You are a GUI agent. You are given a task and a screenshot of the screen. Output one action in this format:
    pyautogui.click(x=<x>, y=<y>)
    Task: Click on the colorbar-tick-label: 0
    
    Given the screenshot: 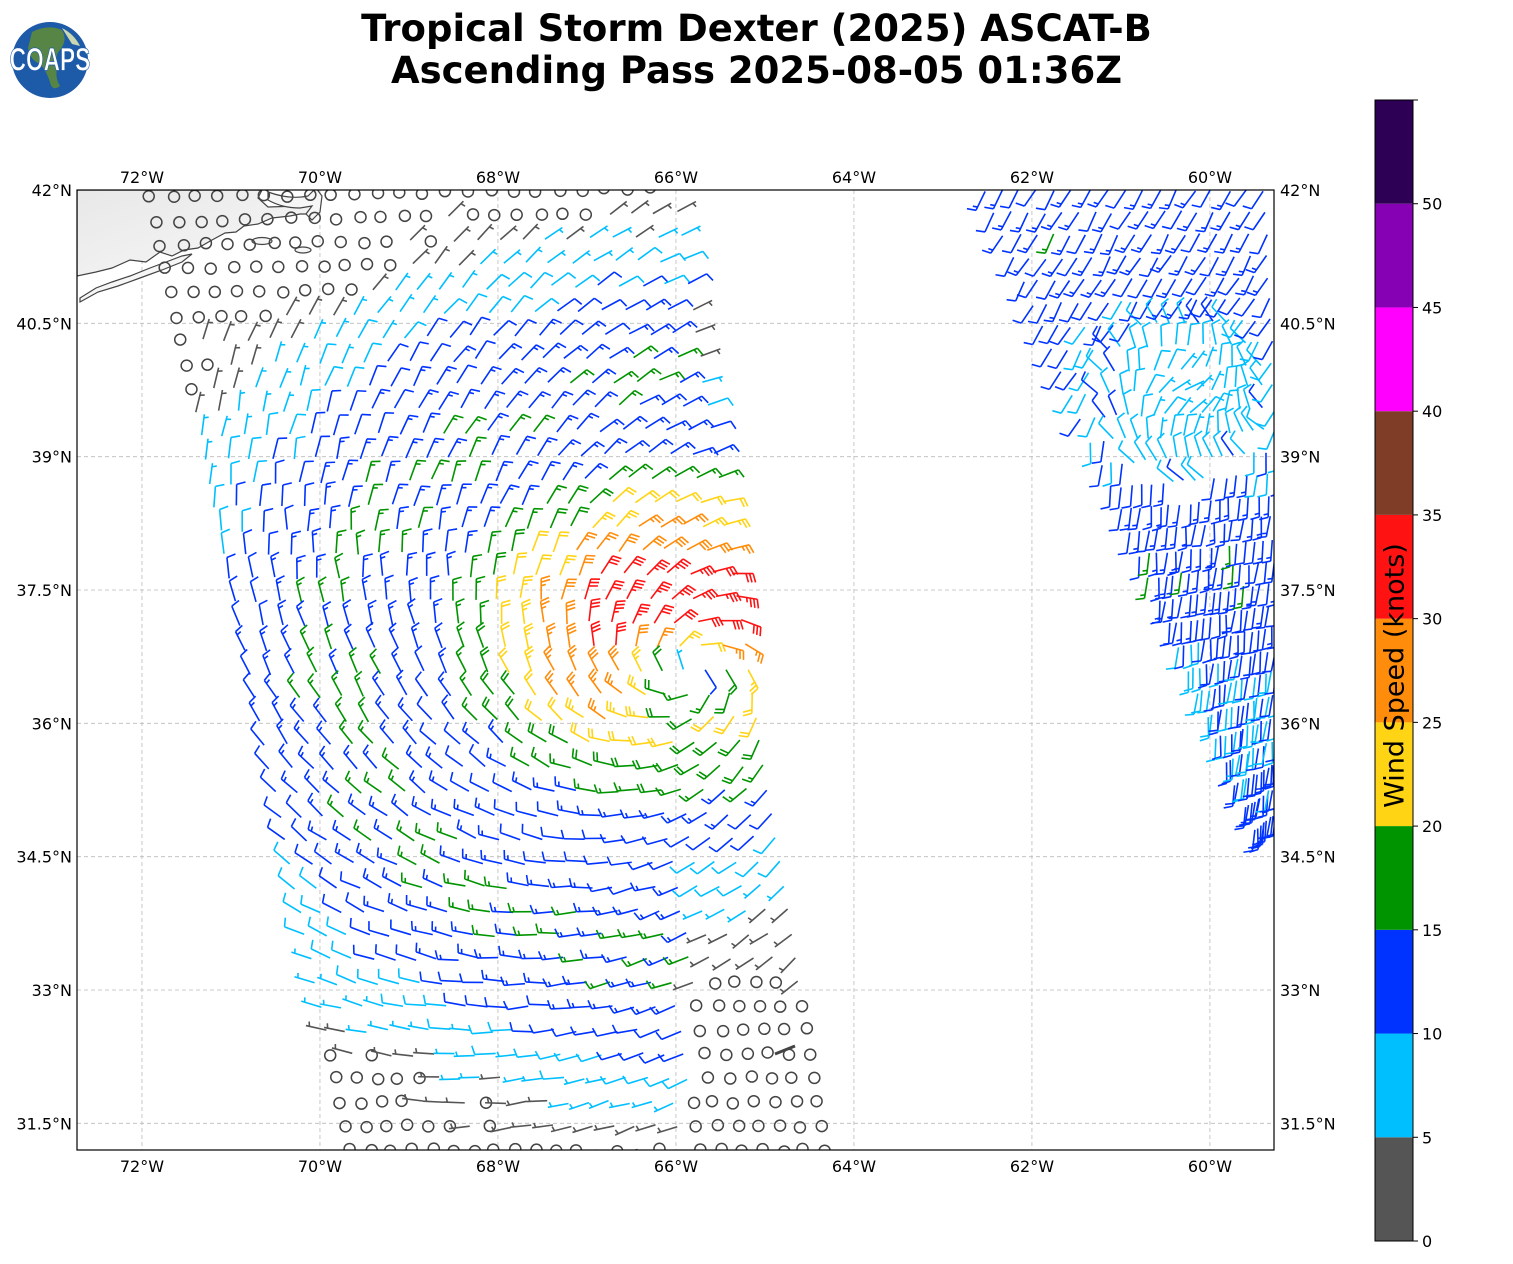 What is the action you would take?
    pyautogui.click(x=1427, y=1241)
    